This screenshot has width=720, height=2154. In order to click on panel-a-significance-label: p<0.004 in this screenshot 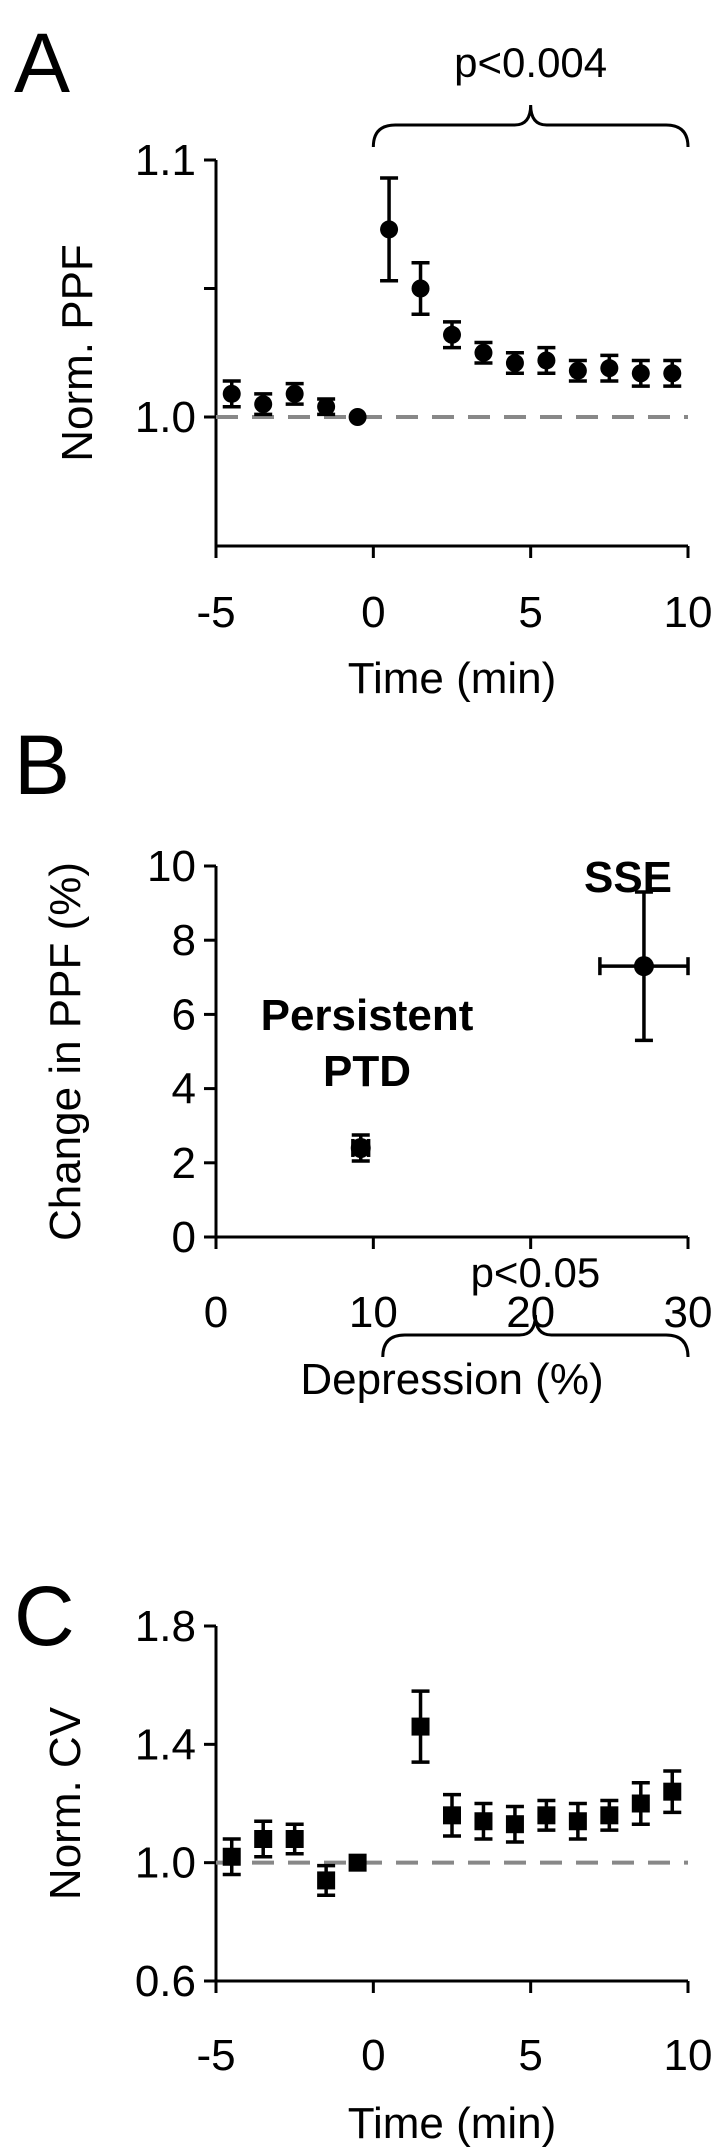, I will do `click(530, 62)`.